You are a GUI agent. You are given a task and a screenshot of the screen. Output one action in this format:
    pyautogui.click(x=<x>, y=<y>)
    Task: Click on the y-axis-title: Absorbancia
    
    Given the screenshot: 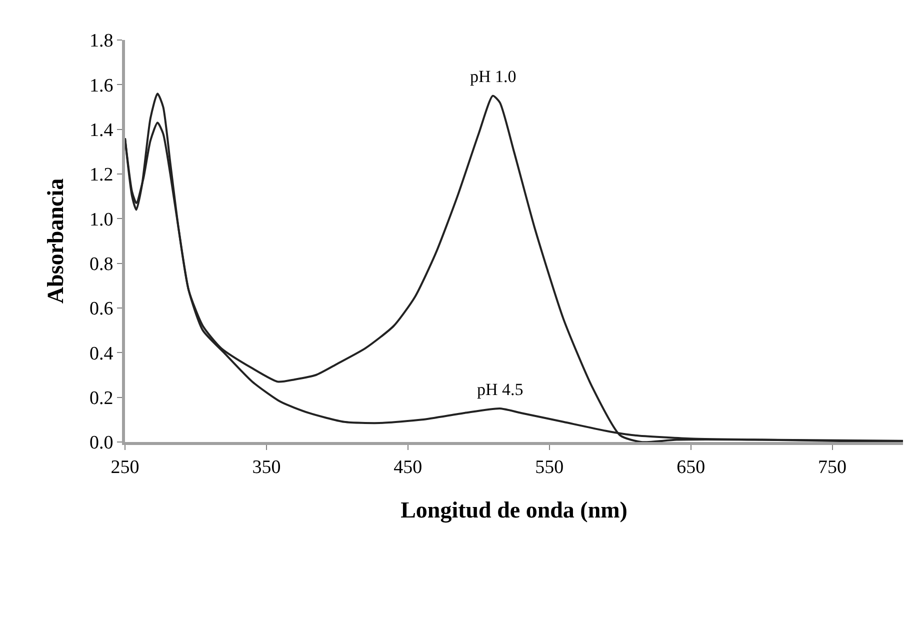 What is the action you would take?
    pyautogui.click(x=55, y=241)
    